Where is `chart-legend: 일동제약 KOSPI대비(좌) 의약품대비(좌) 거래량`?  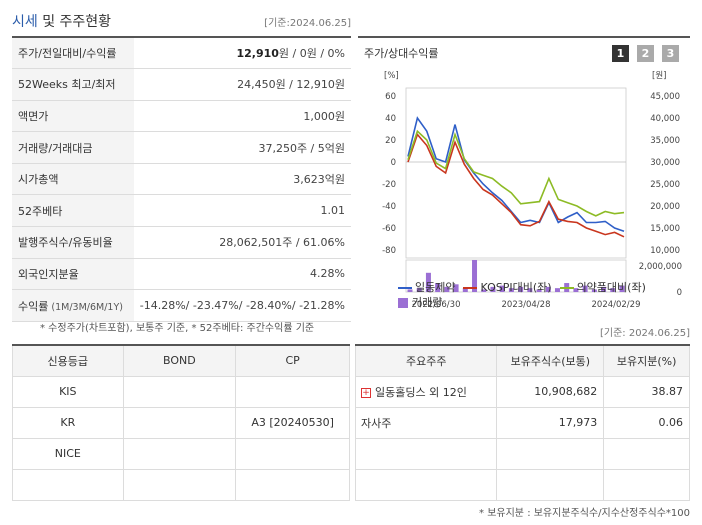 chart-legend: 일동제약 KOSPI대비(좌) 의약품대비(좌) 거래량 is located at coordinates (543, 295).